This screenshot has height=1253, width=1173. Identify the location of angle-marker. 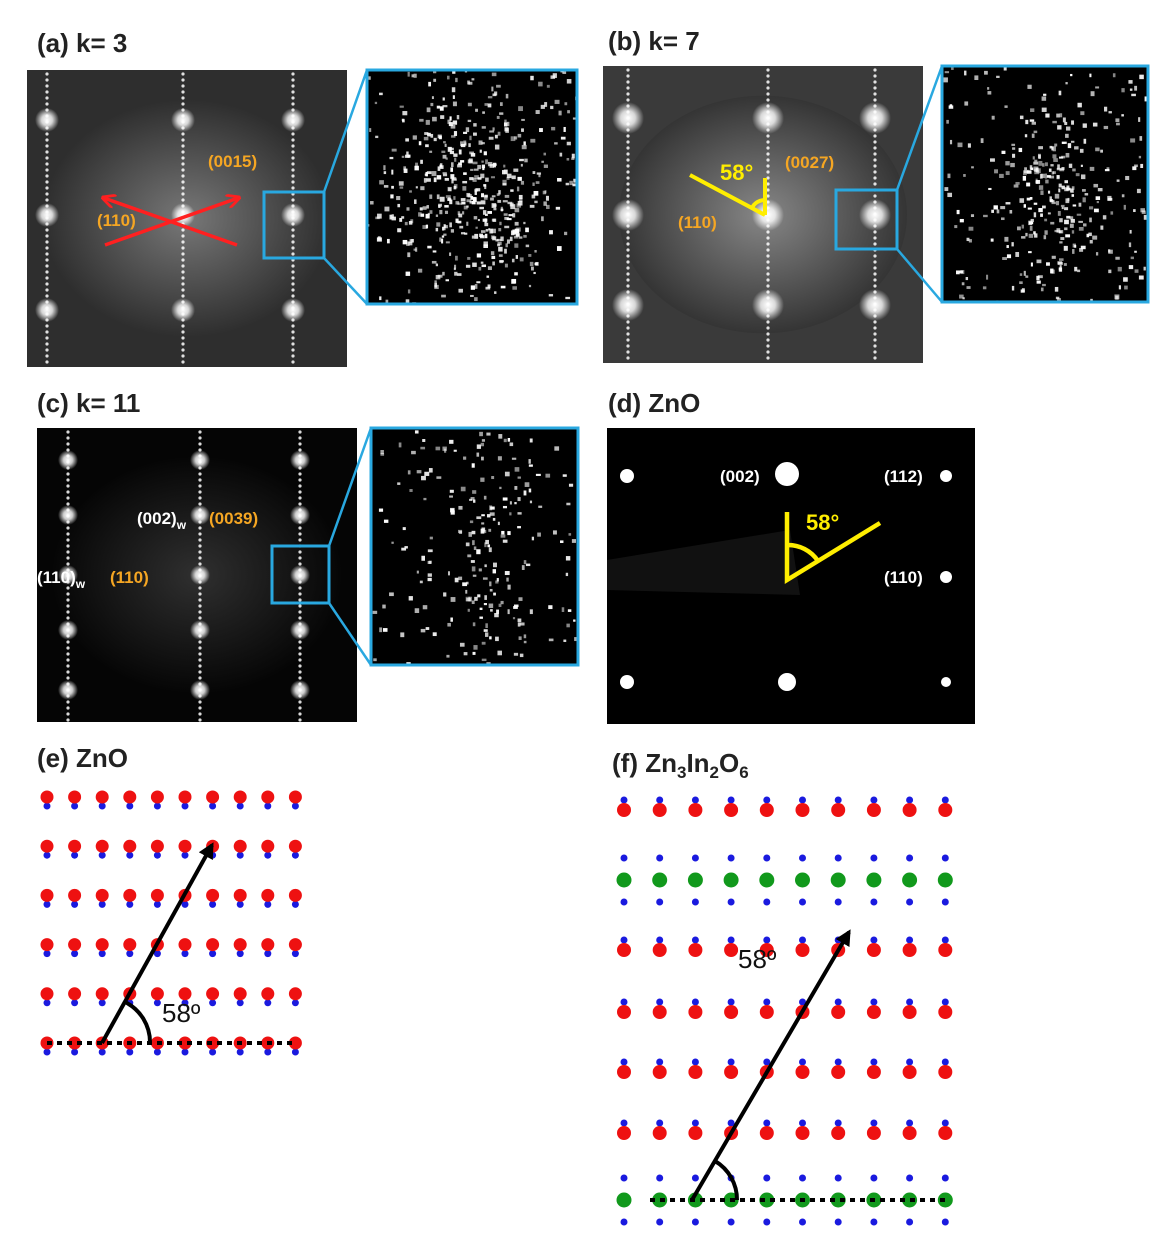
(728, 195).